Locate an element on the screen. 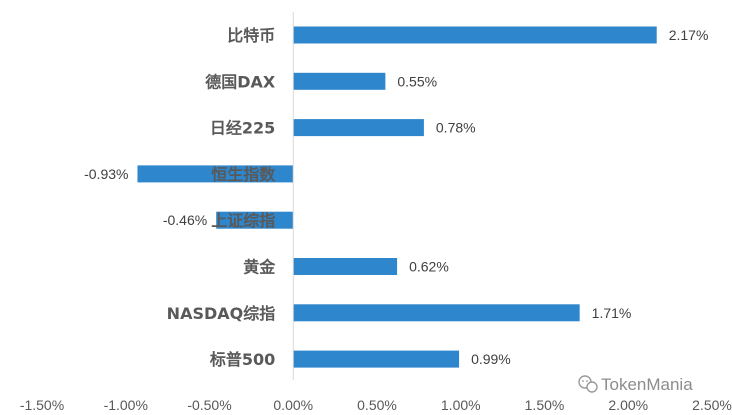 This screenshot has width=732, height=415. data-label: -0.93% is located at coordinates (106, 174).